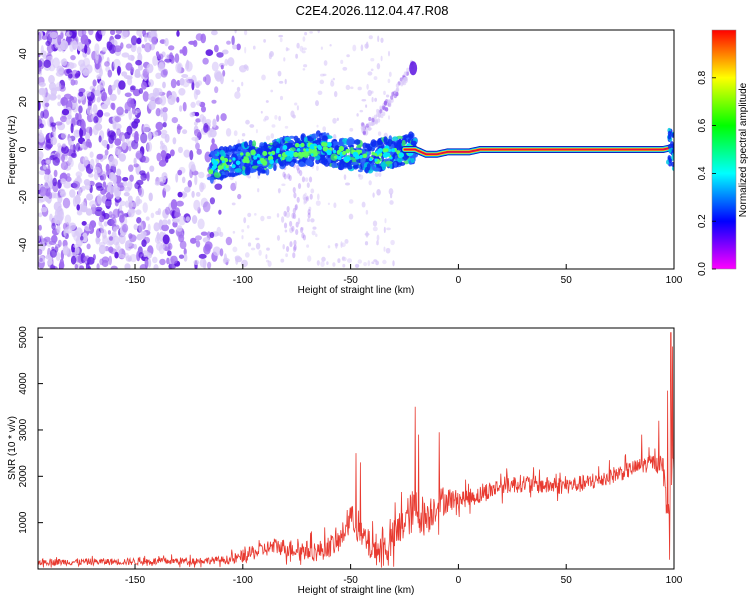 This screenshot has width=750, height=600. What do you see at coordinates (350, 280) in the screenshot?
I see `x-tick-label: -50` at bounding box center [350, 280].